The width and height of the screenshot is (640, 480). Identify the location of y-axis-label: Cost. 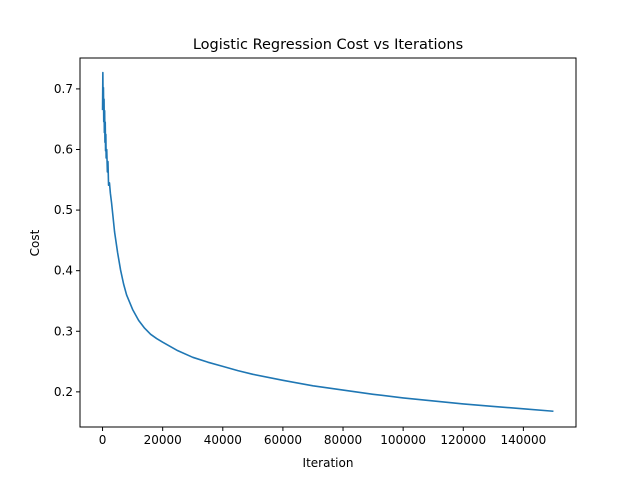
(35, 242).